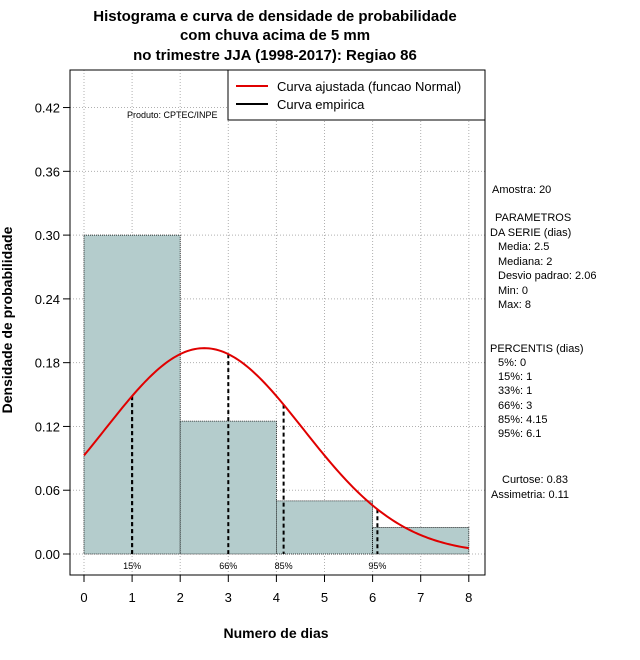 The image size is (640, 660). What do you see at coordinates (533, 218) in the screenshot?
I see `params-title-line-1: PARAMETROS` at bounding box center [533, 218].